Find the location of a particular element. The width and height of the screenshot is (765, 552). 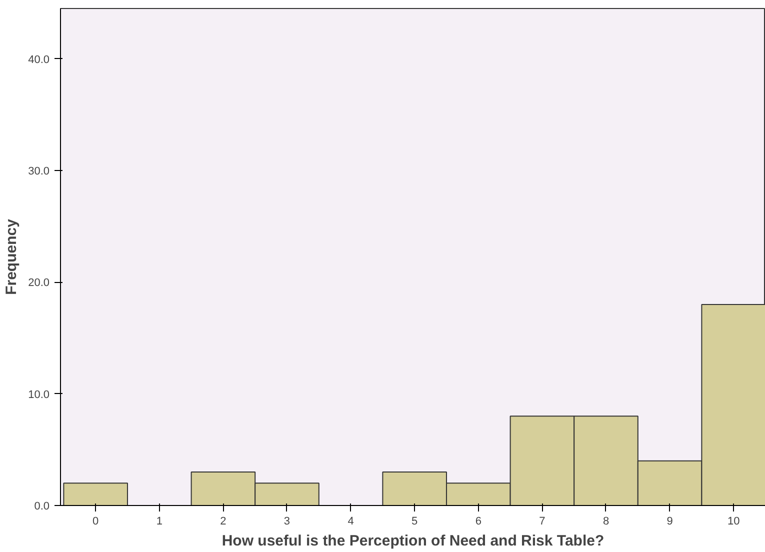

x-tick-label: 6 is located at coordinates (478, 522).